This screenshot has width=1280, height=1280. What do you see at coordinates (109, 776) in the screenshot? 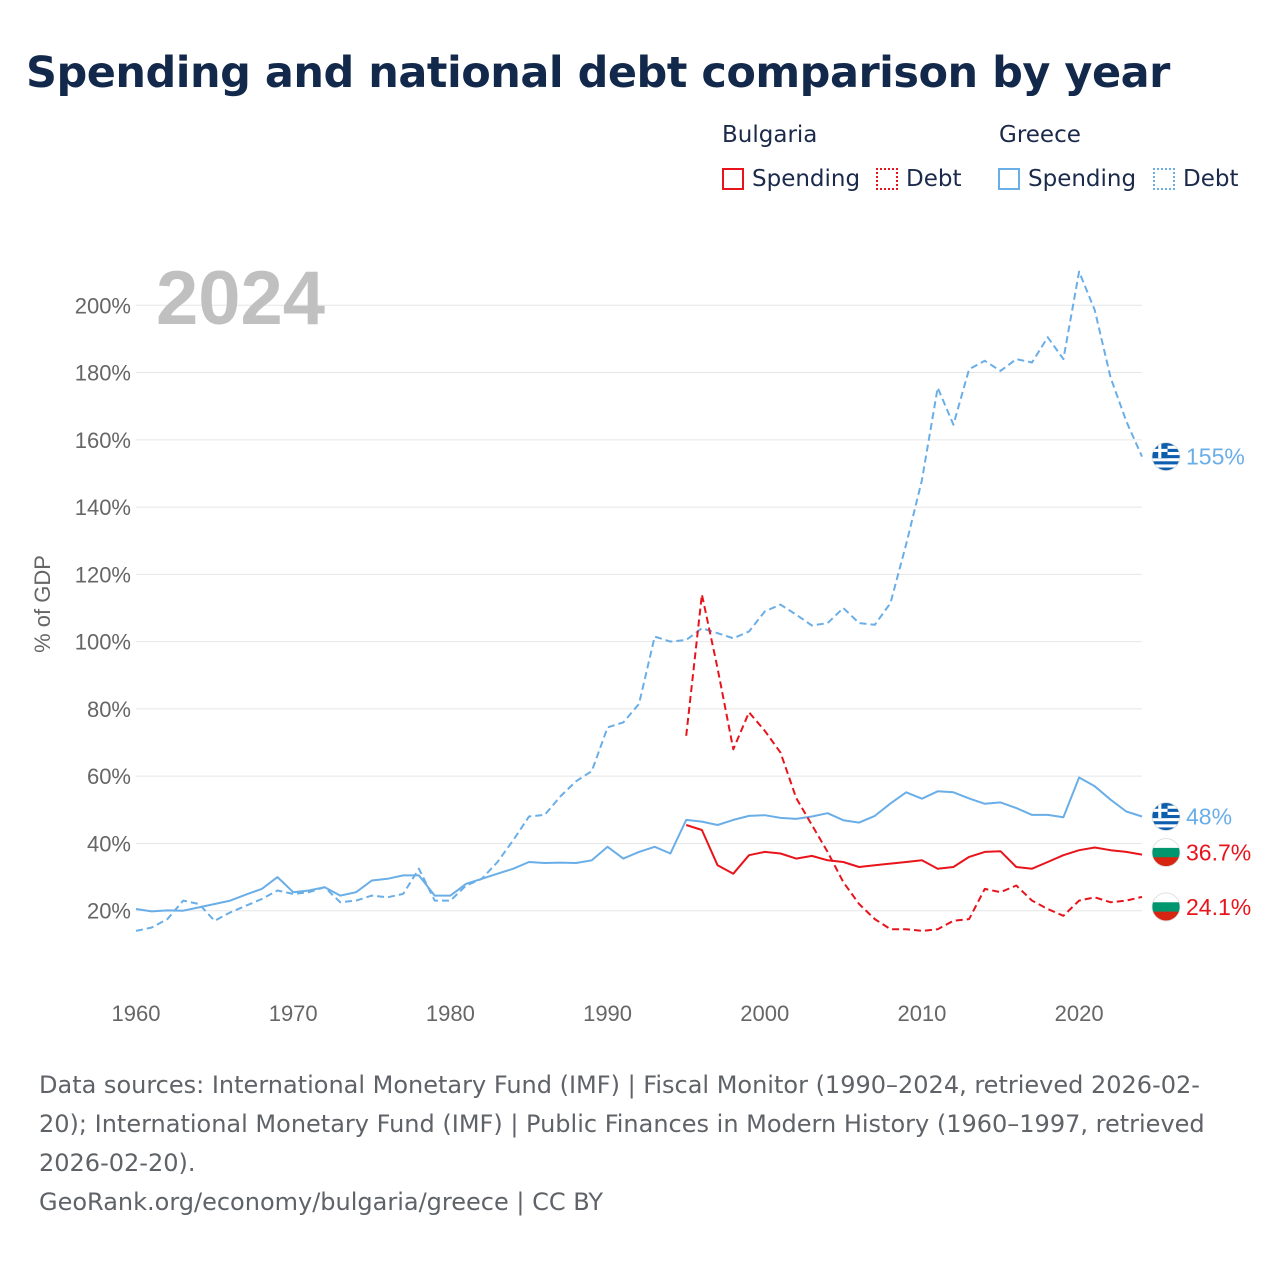
I see `y-tick-label: 60%` at bounding box center [109, 776].